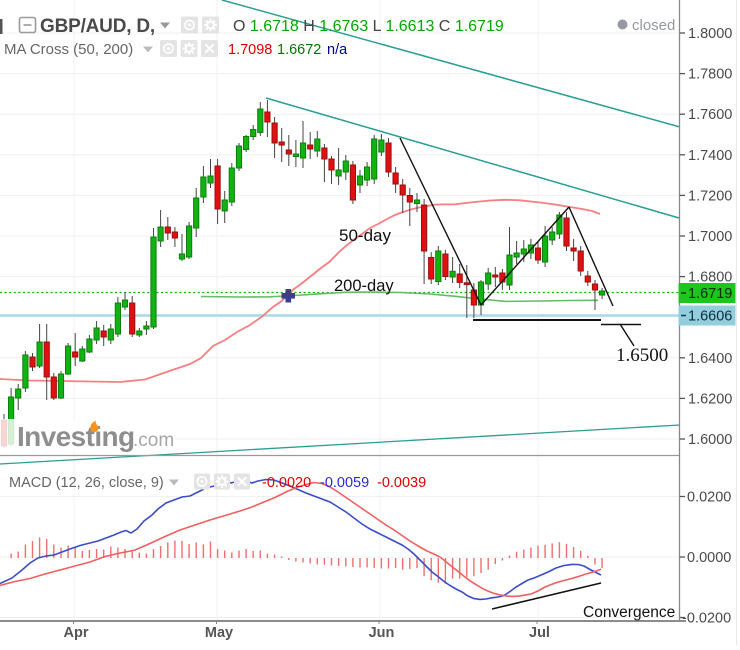  What do you see at coordinates (76, 436) in the screenshot?
I see `svg-text: Investing` at bounding box center [76, 436].